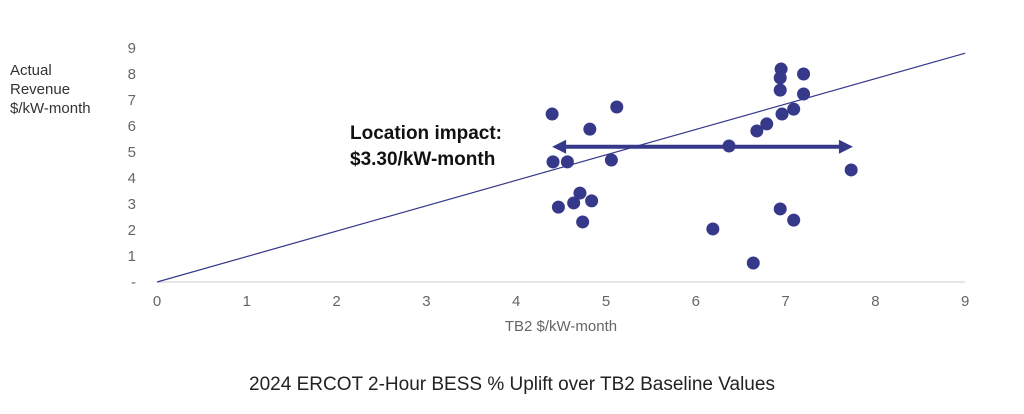 The height and width of the screenshot is (414, 1024). Describe the element at coordinates (426, 301) in the screenshot. I see `x-tick-label: 3` at that location.